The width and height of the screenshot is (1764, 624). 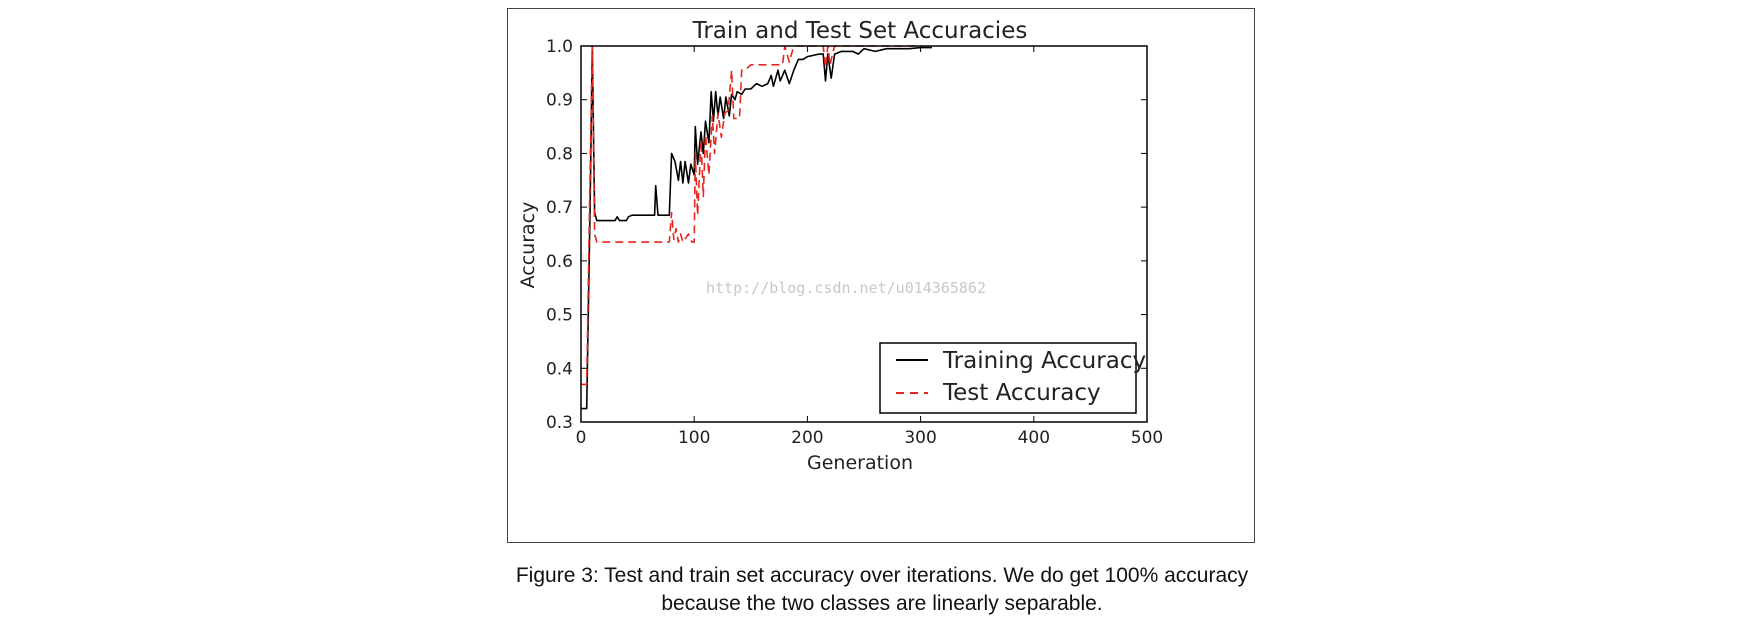 I want to click on x-tick-label: 400, so click(x=1034, y=438).